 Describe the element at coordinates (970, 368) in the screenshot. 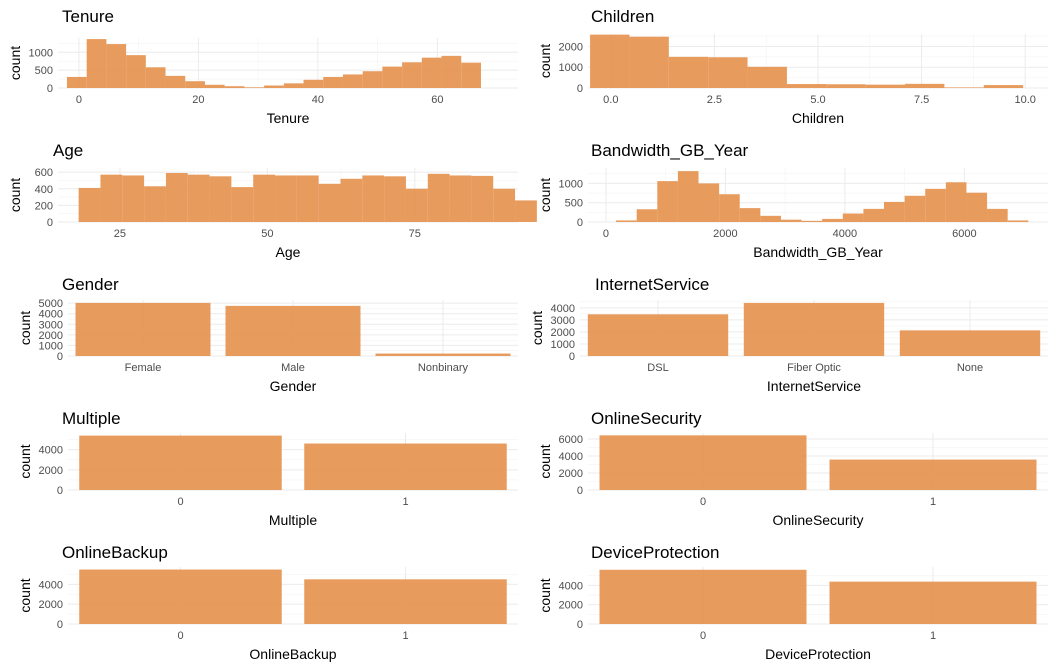

I see `x-tick-label: None` at that location.